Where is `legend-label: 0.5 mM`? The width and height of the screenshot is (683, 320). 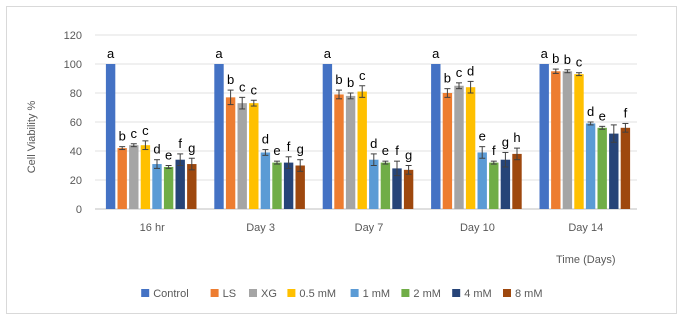
legend-label: 0.5 mM is located at coordinates (317, 294).